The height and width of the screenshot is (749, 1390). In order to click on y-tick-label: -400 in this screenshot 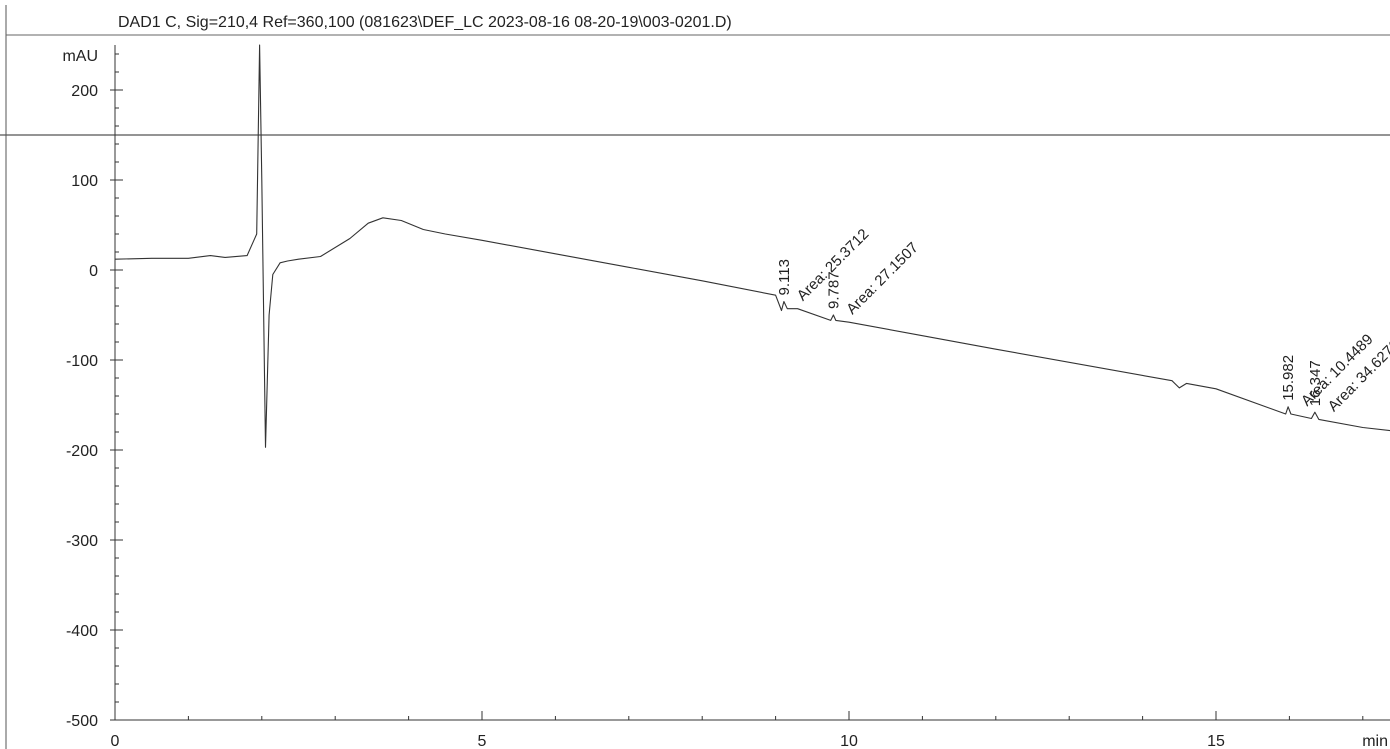, I will do `click(82, 631)`.